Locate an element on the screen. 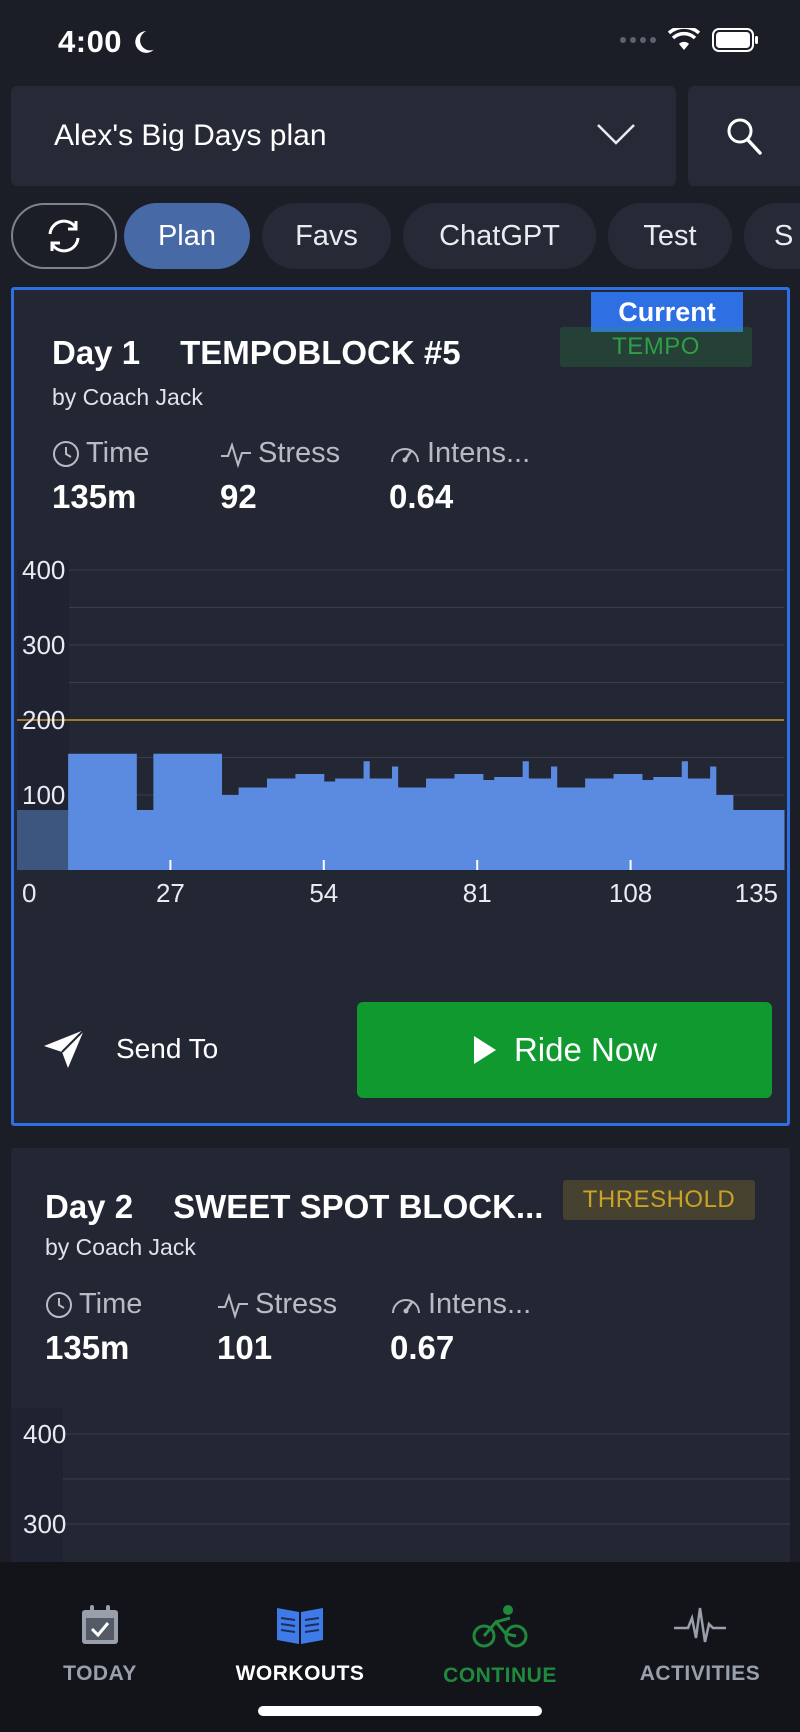 This screenshot has width=800, height=1732. nav-label: CONTINUE is located at coordinates (500, 1675).